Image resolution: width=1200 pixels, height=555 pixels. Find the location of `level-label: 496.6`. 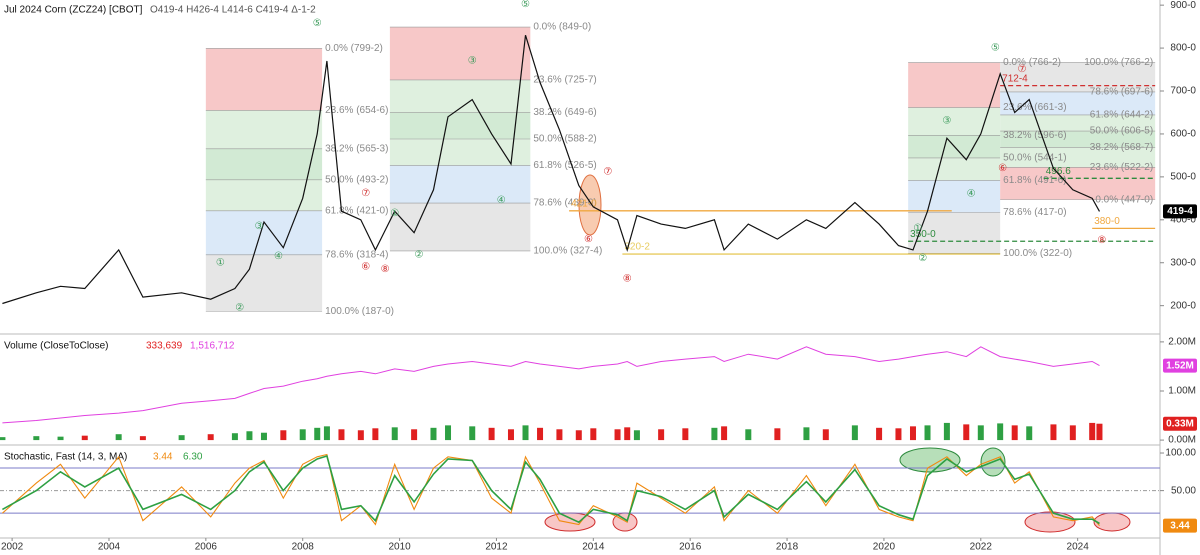

level-label: 496.6 is located at coordinates (1058, 171).